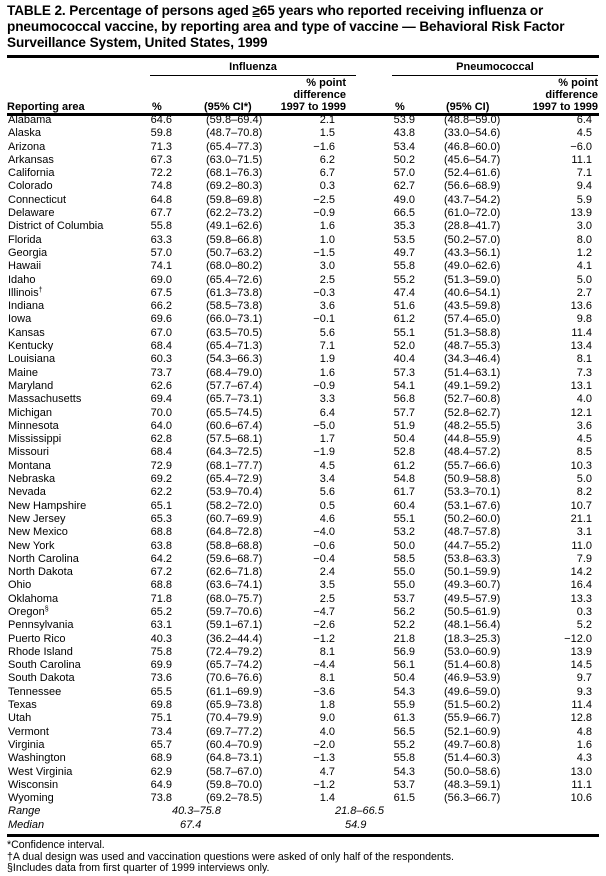 The height and width of the screenshot is (876, 606). Describe the element at coordinates (359, 811) in the screenshot. I see `pneumo-summary: 21.8–66.5` at that location.